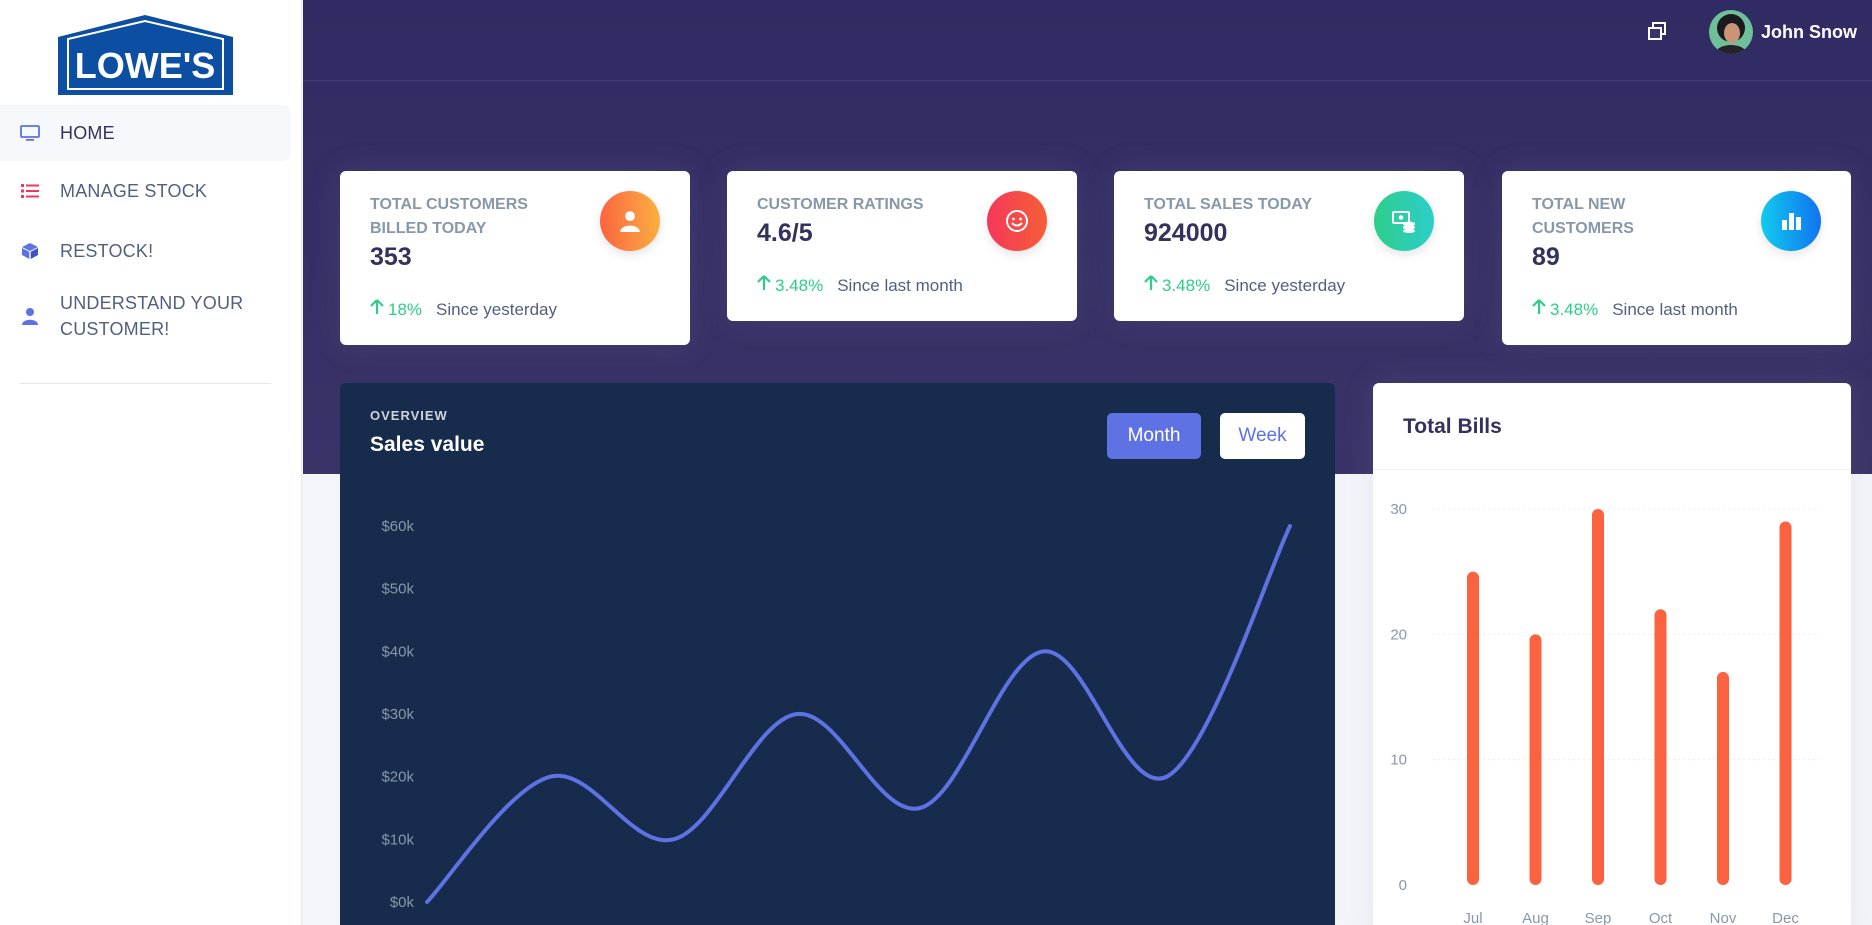 This screenshot has height=925, width=1872. Describe the element at coordinates (1398, 760) in the screenshot. I see `y-tick-label: 10` at that location.